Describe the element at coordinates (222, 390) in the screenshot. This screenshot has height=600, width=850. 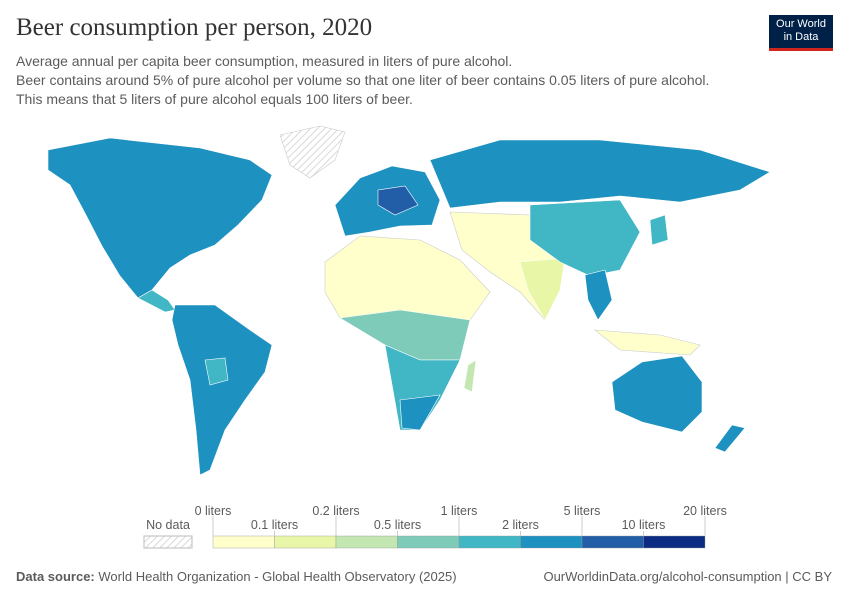
I see `region-south-america` at that location.